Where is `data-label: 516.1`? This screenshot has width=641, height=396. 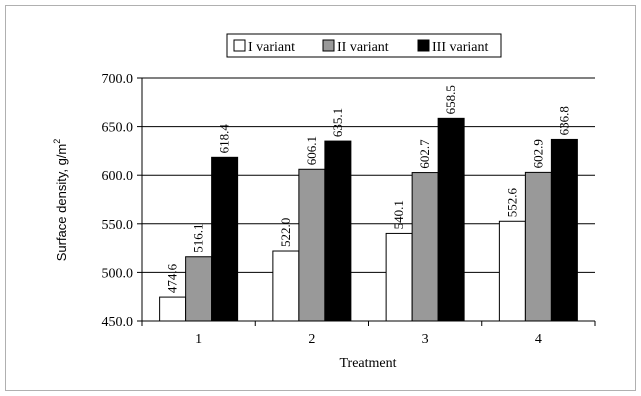 data-label: 516.1 is located at coordinates (198, 238).